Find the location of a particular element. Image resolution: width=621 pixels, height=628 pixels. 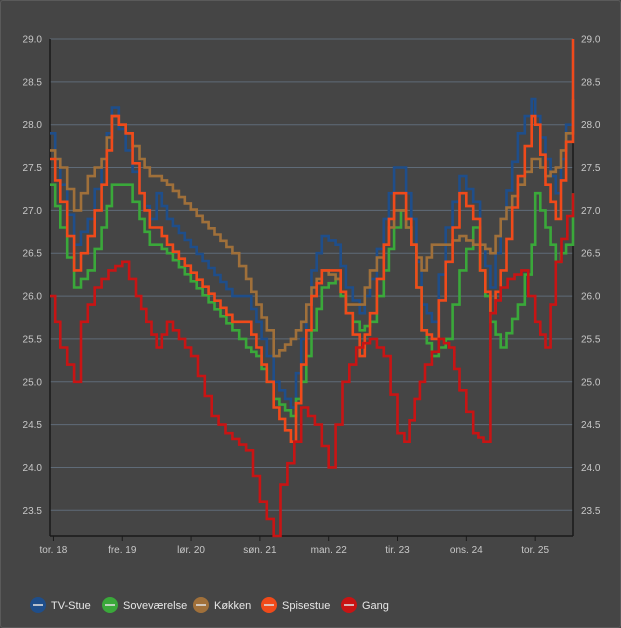

y-tick-label-right: 25.0 is located at coordinates (591, 382).